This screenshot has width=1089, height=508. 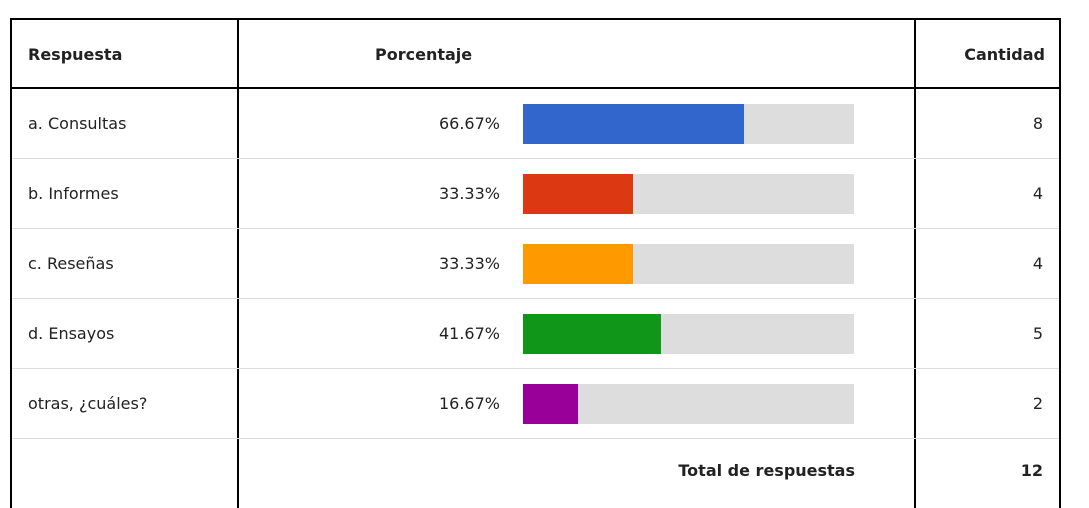 I want to click on header-rule, so click(x=535, y=88).